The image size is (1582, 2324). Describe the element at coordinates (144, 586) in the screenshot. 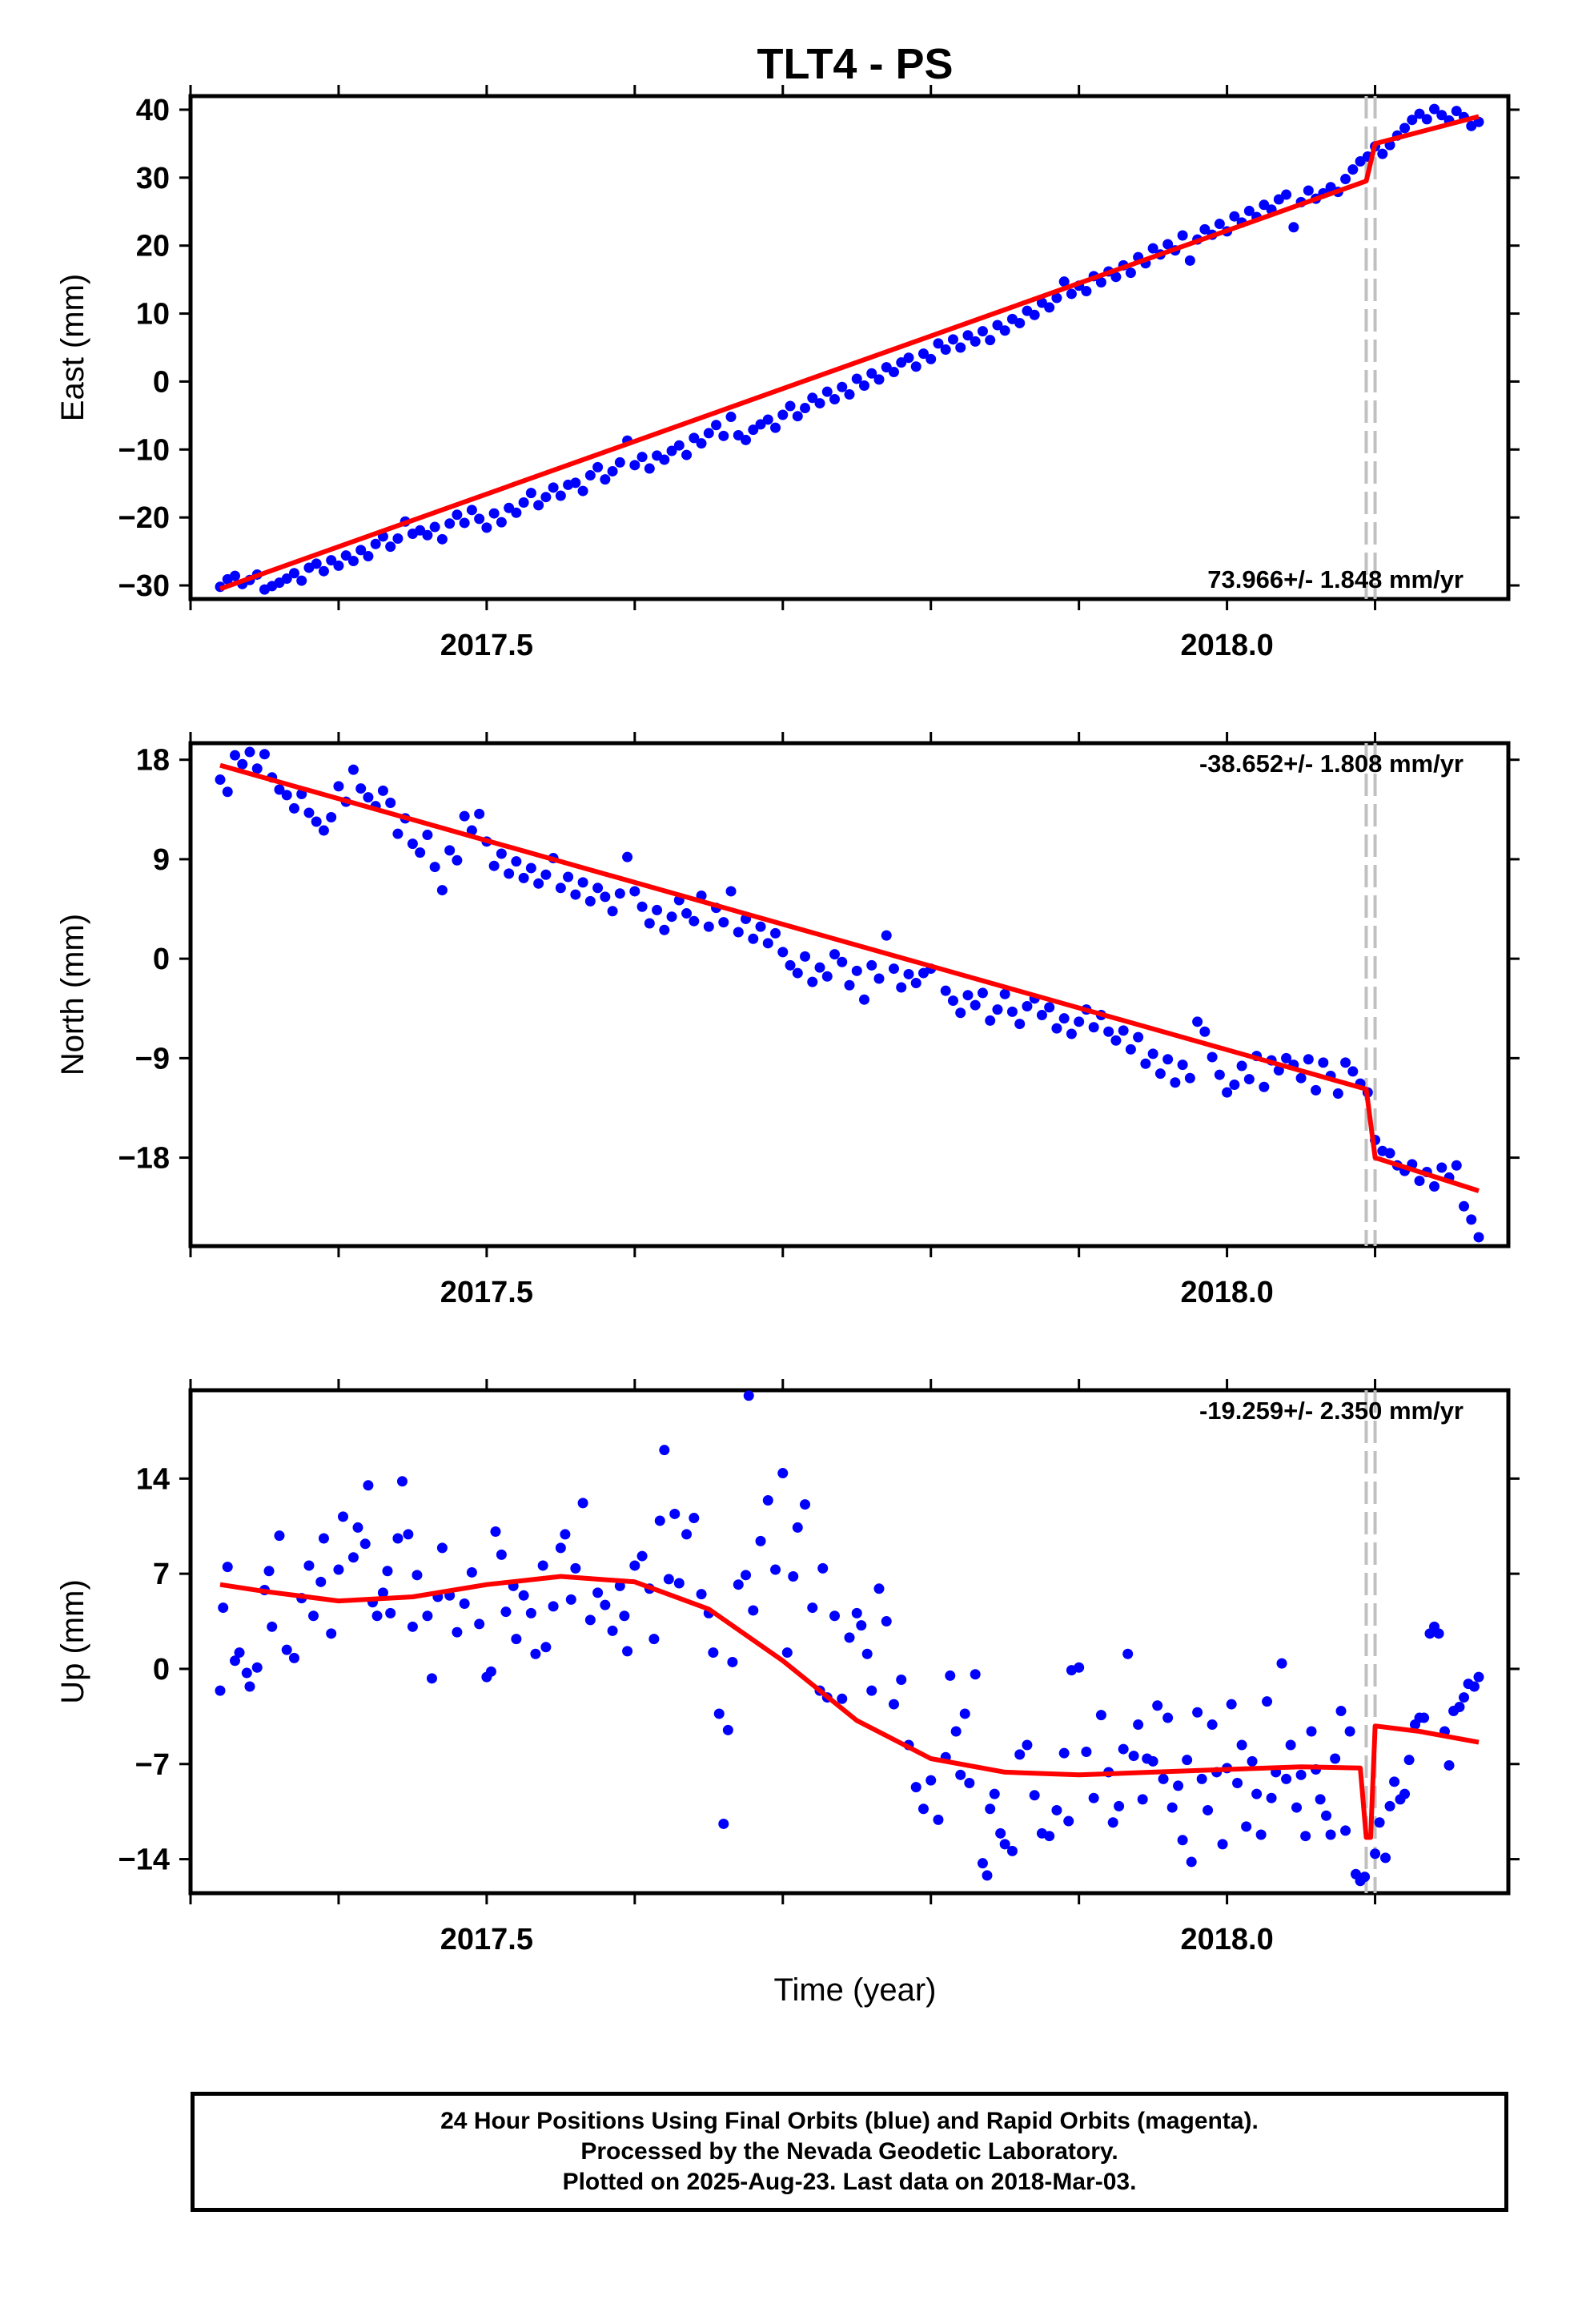

I see `y-tick-label: −30` at that location.